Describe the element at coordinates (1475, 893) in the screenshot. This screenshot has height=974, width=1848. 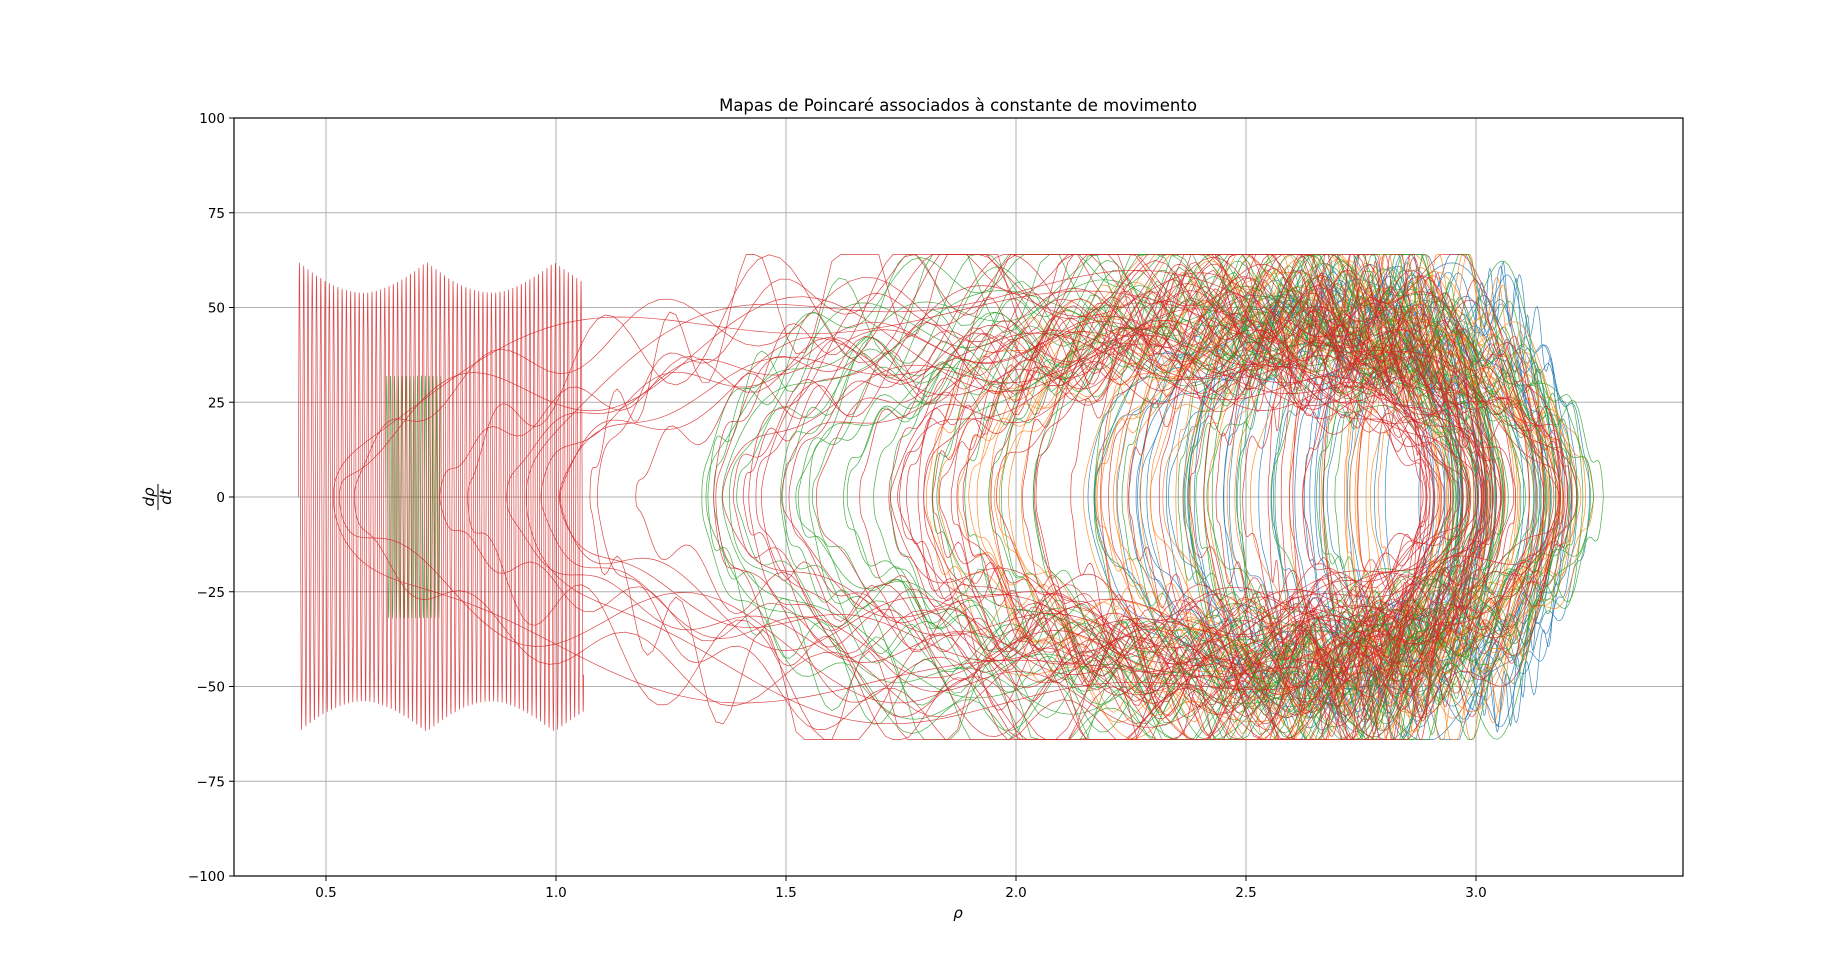
I see `x-tick-label: 3.0` at that location.